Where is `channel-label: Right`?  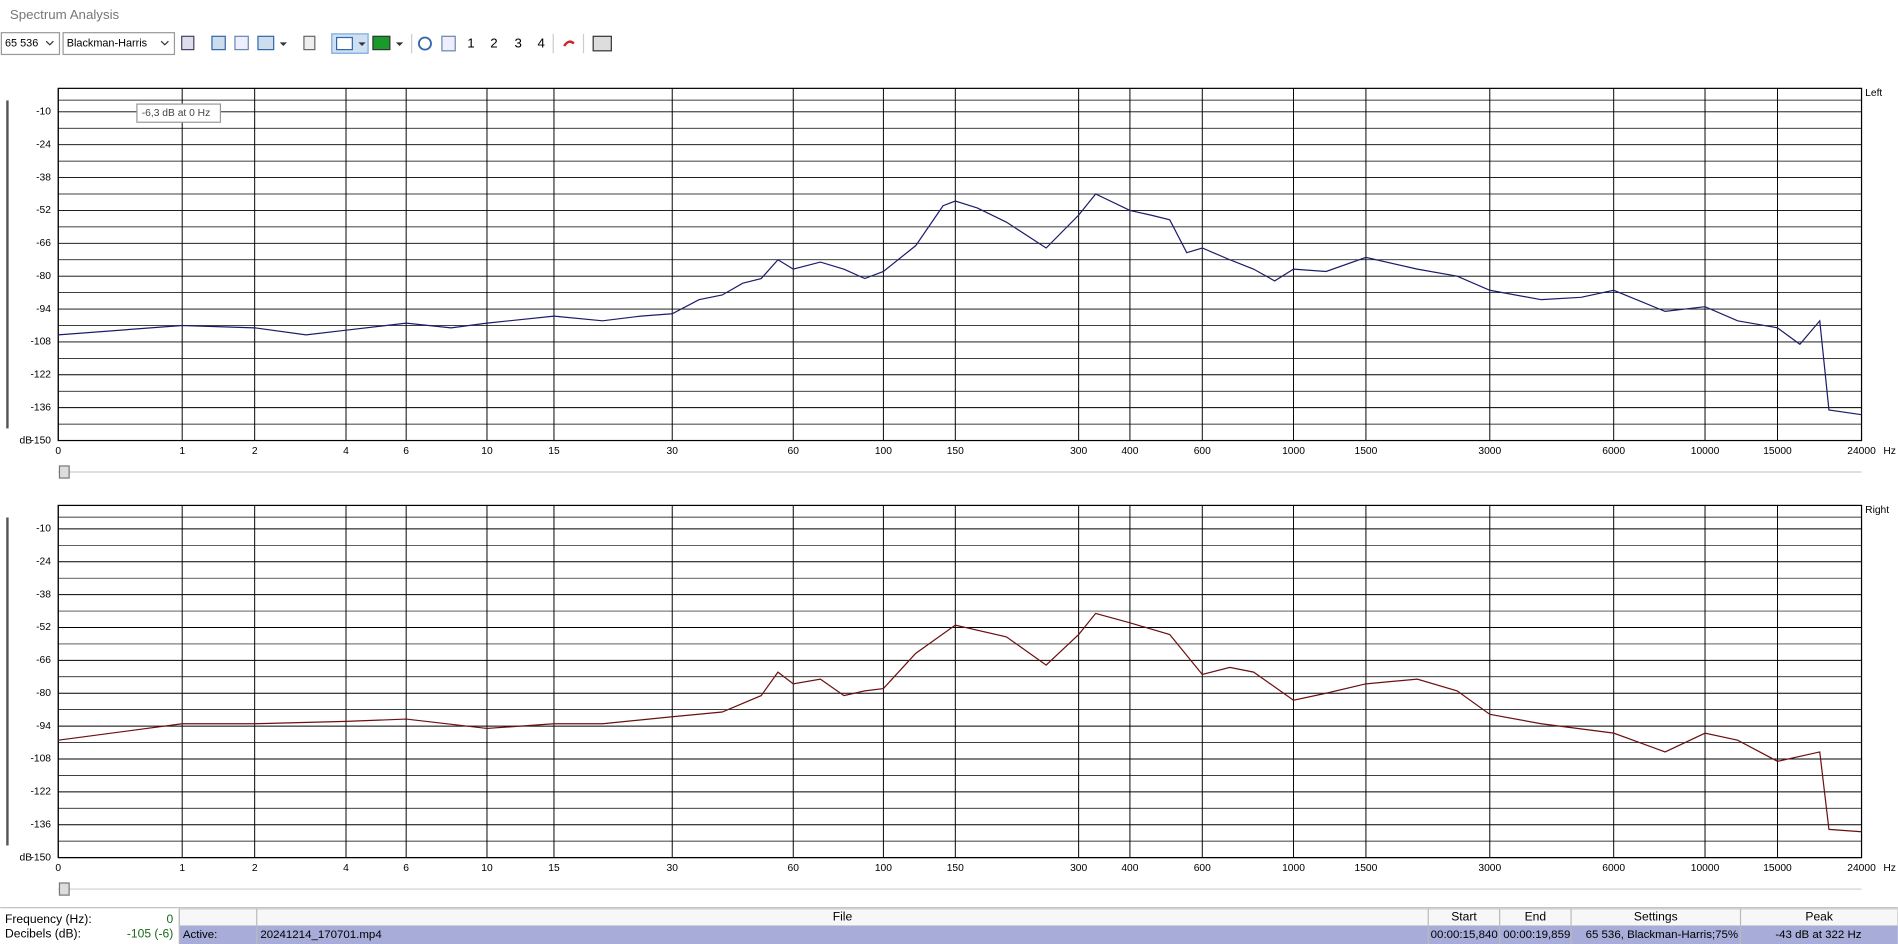
channel-label: Right is located at coordinates (1877, 510).